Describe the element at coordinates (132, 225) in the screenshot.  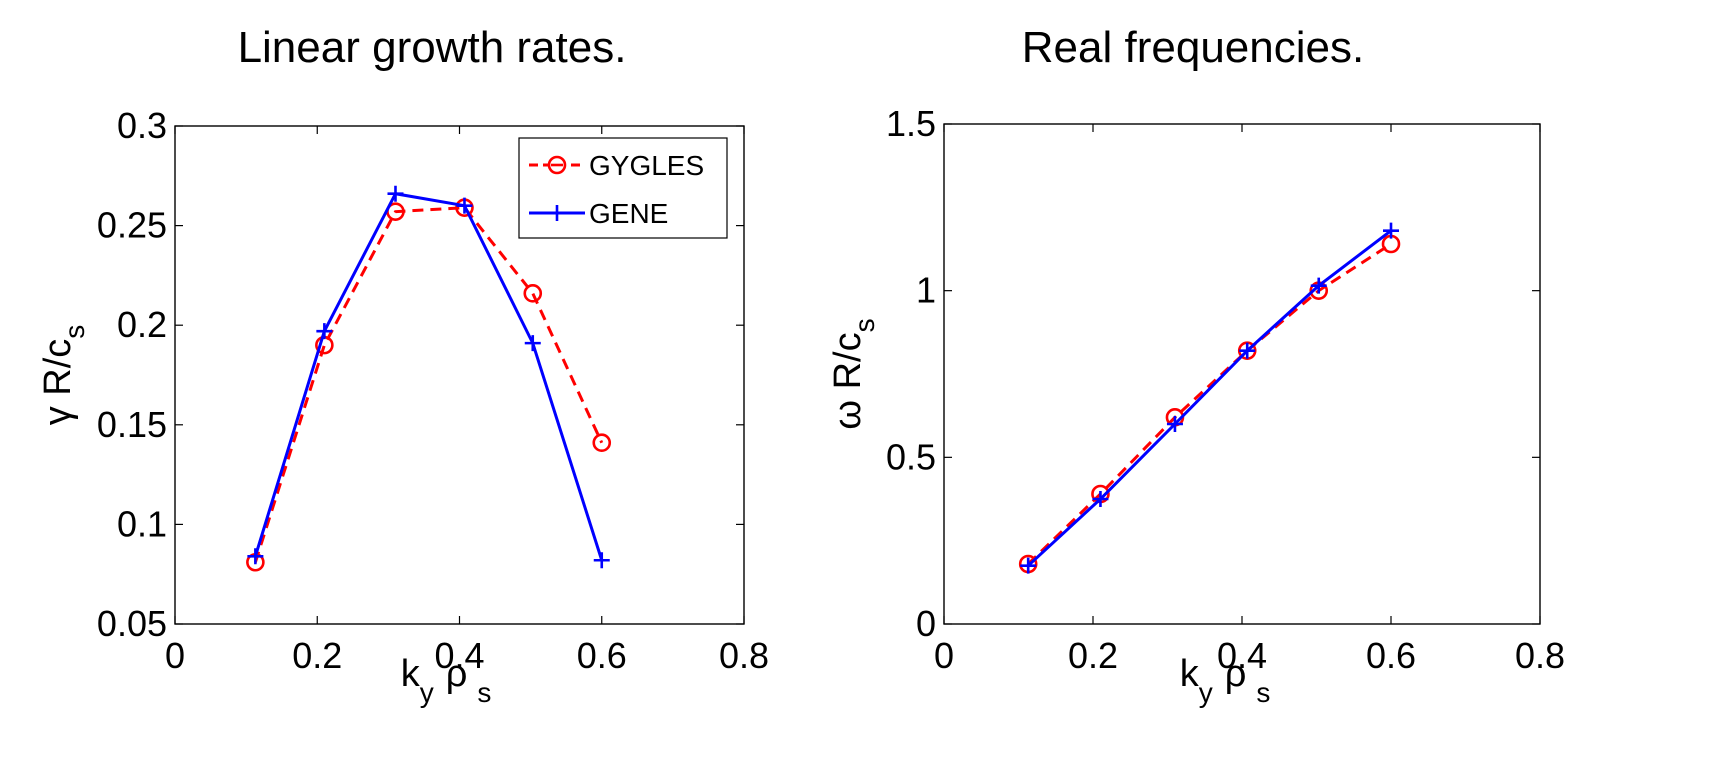
I see `y-tick-label: 0.25` at that location.